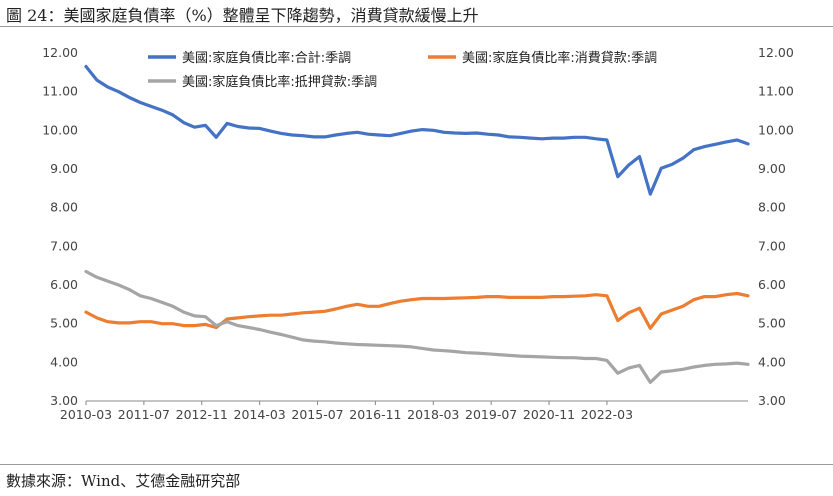 The height and width of the screenshot is (496, 833). I want to click on y-left-tick-label: 10.00, so click(60, 129).